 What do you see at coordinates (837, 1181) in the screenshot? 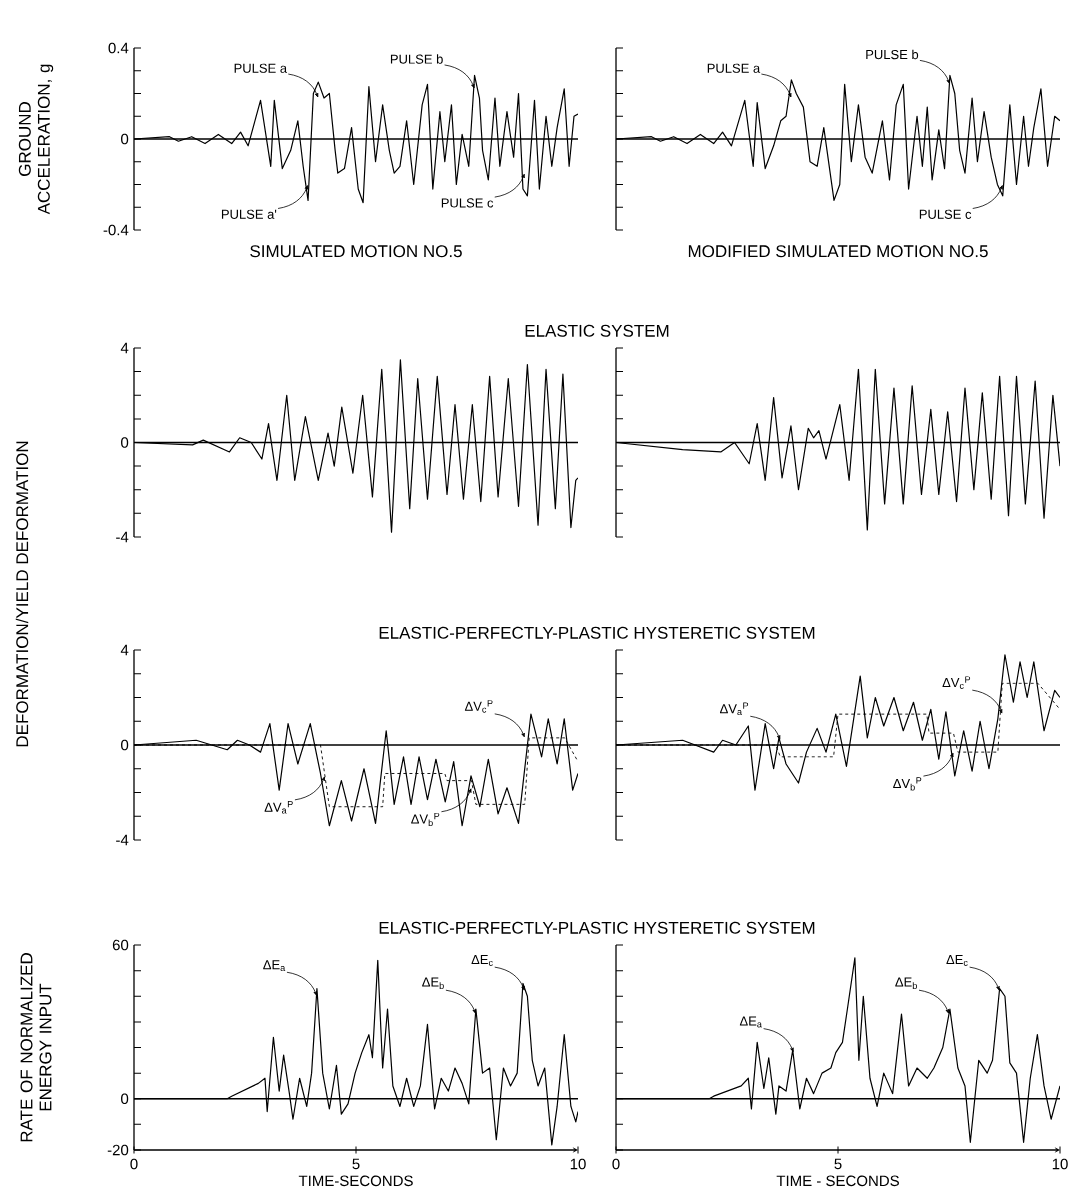
I see `x-axis-title: TIME - SECONDS` at bounding box center [837, 1181].